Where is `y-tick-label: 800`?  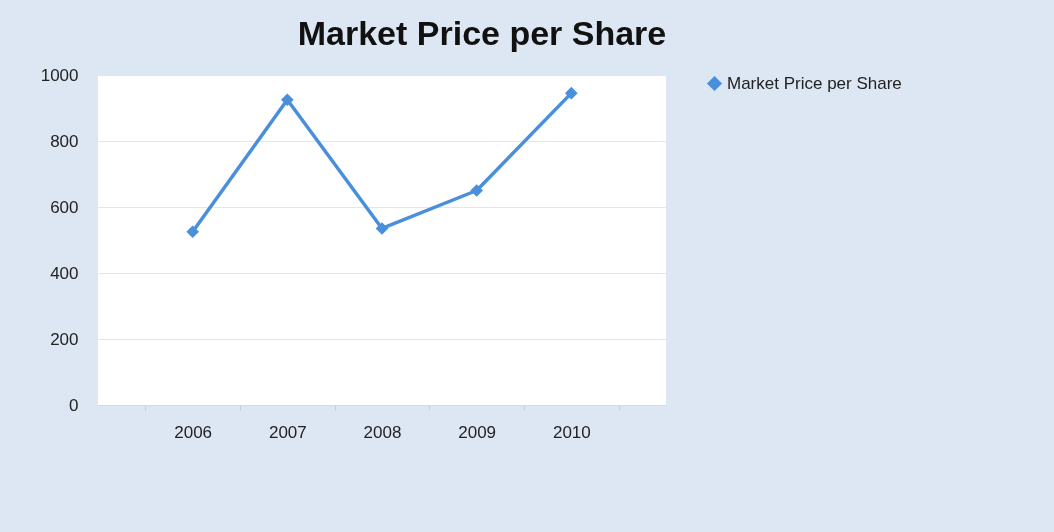 y-tick-label: 800 is located at coordinates (64, 141).